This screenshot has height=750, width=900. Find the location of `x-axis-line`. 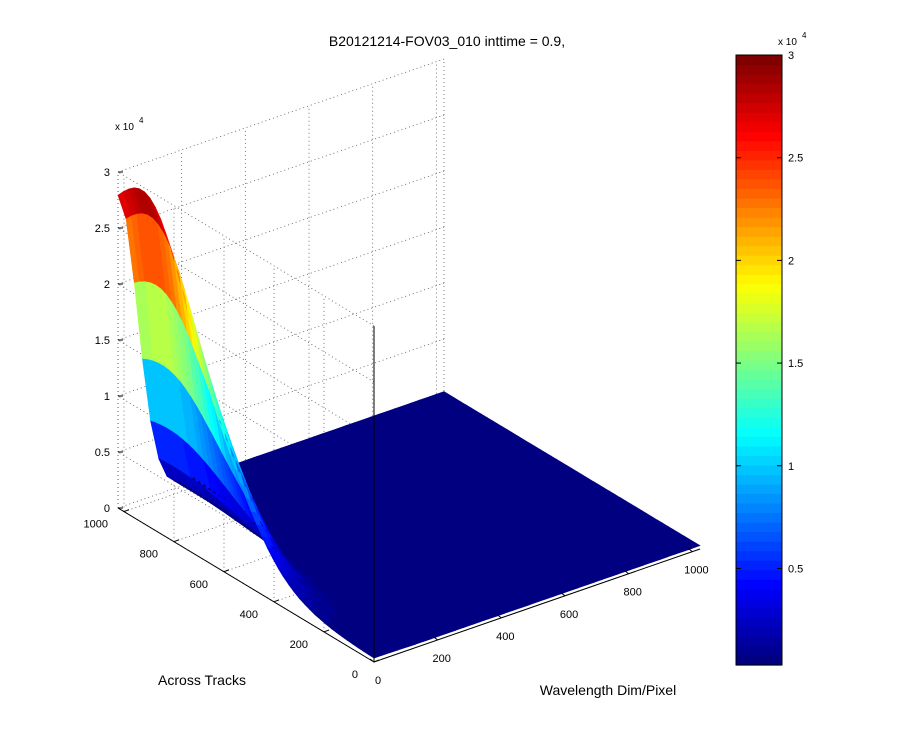

x-axis-line is located at coordinates (537, 605).